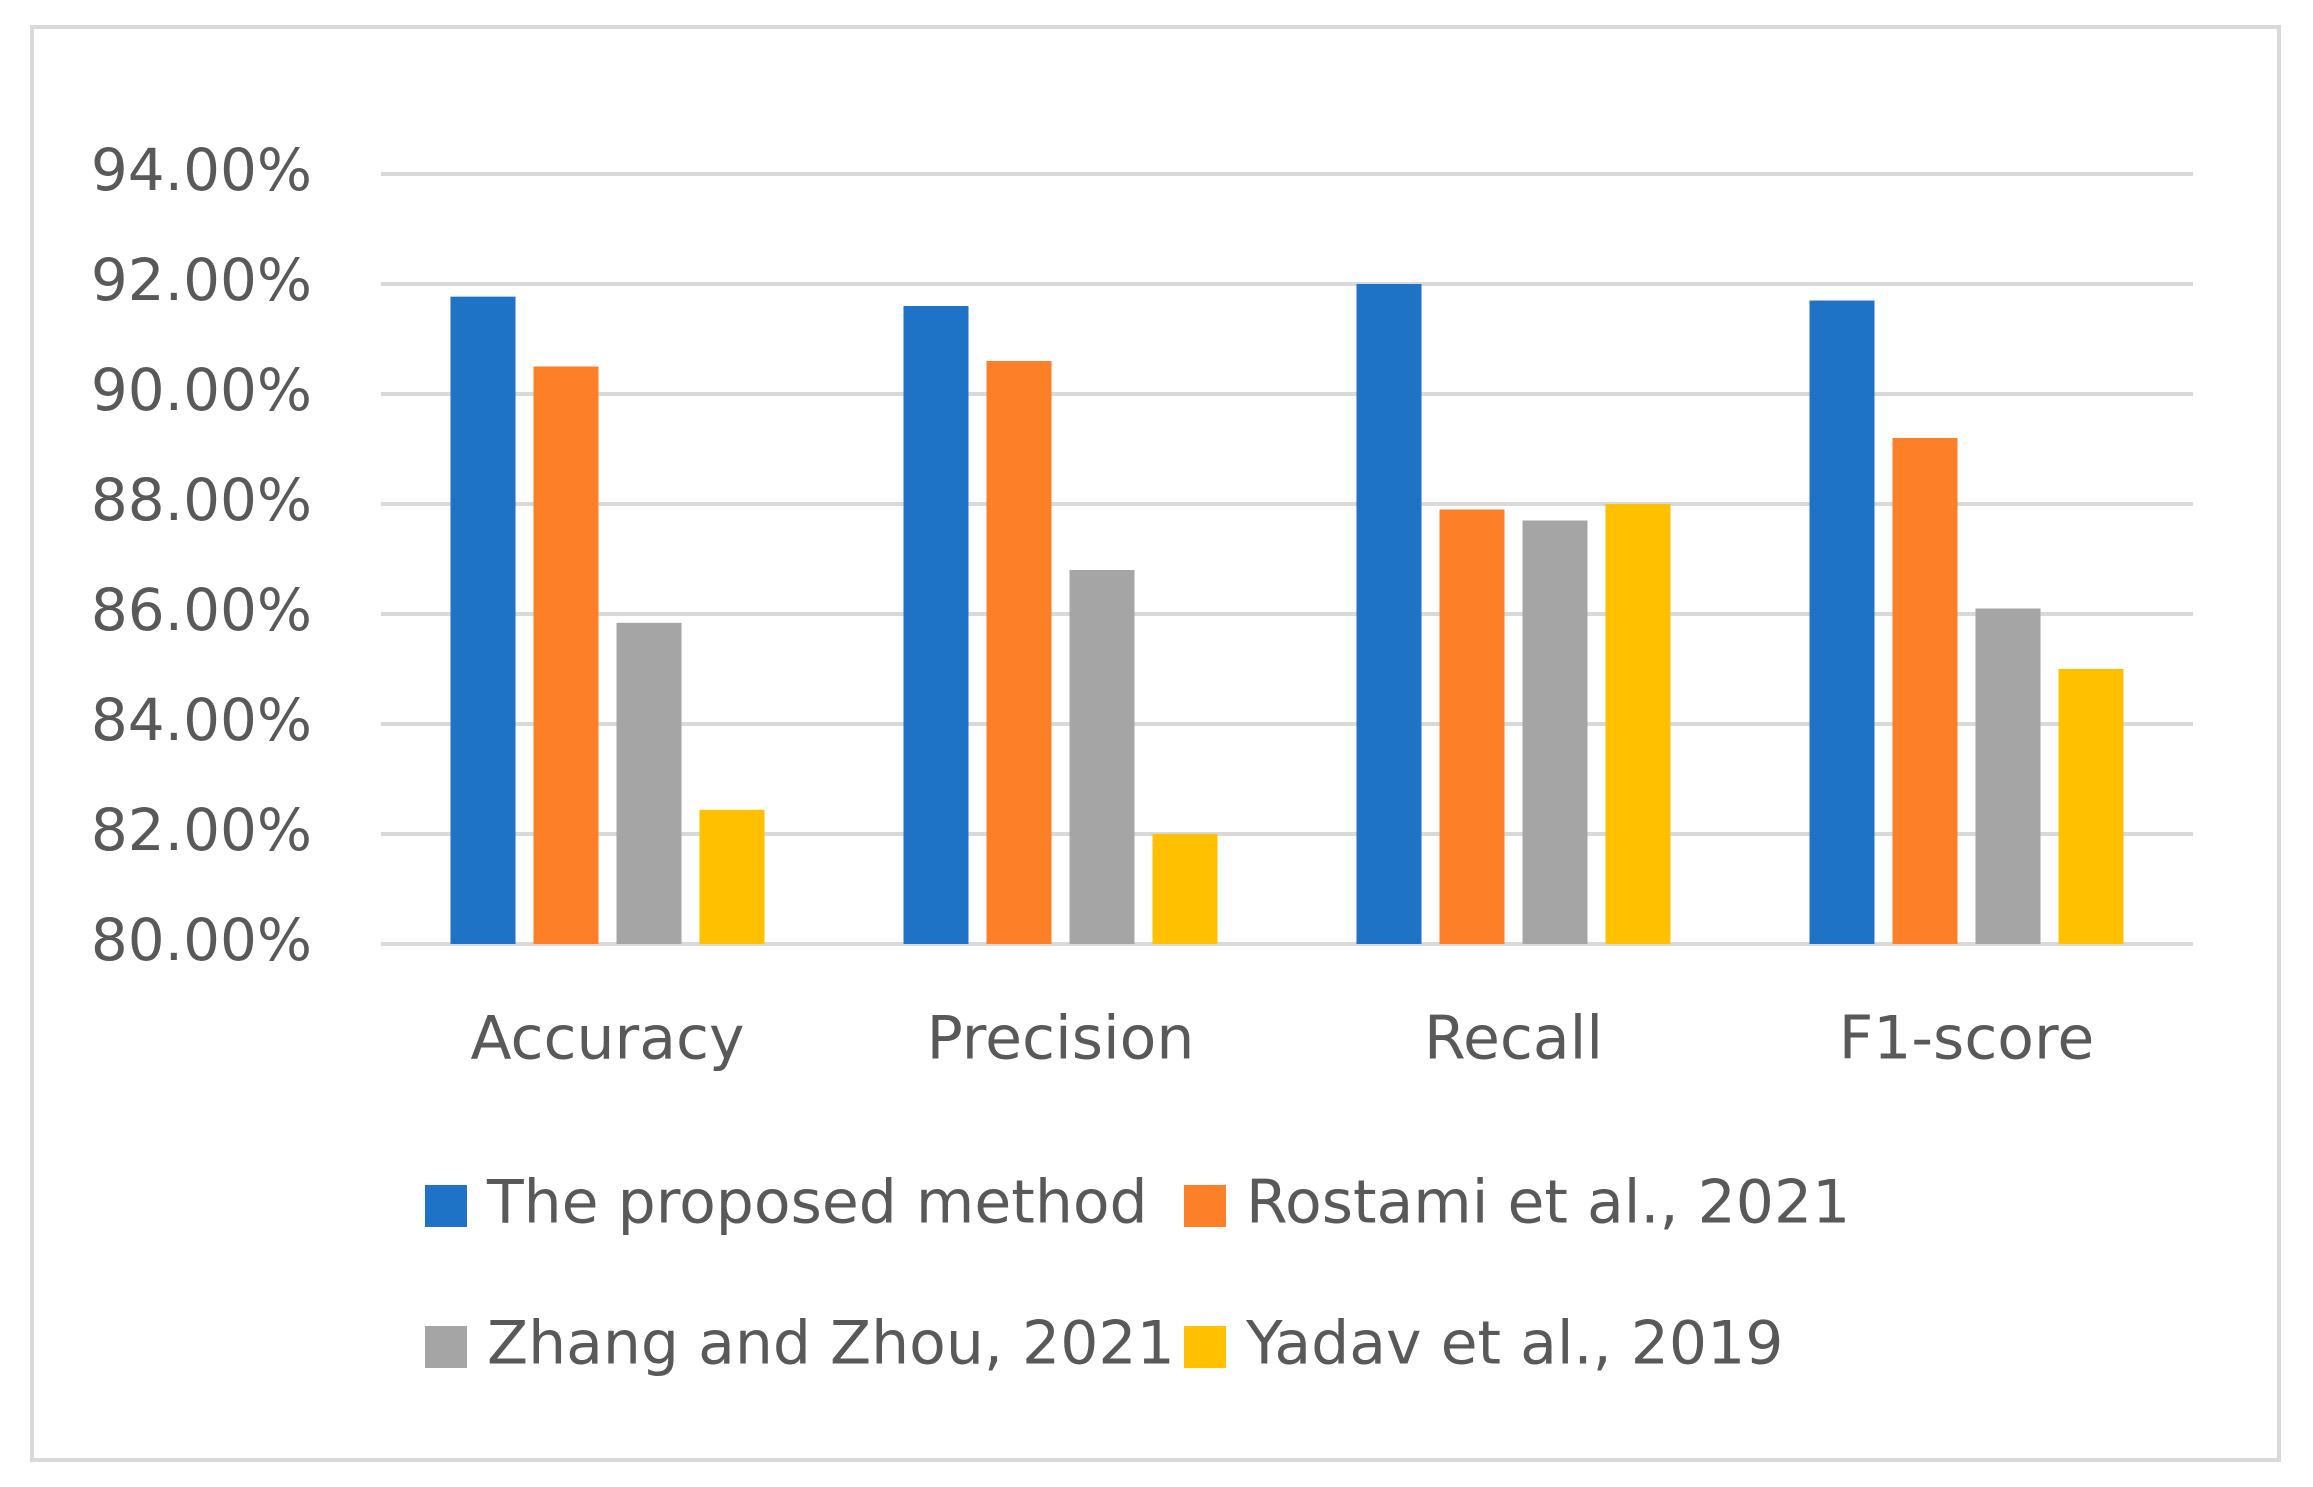 The width and height of the screenshot is (2313, 1487). Describe the element at coordinates (1513, 1039) in the screenshot. I see `x-tick-label: Recall` at that location.